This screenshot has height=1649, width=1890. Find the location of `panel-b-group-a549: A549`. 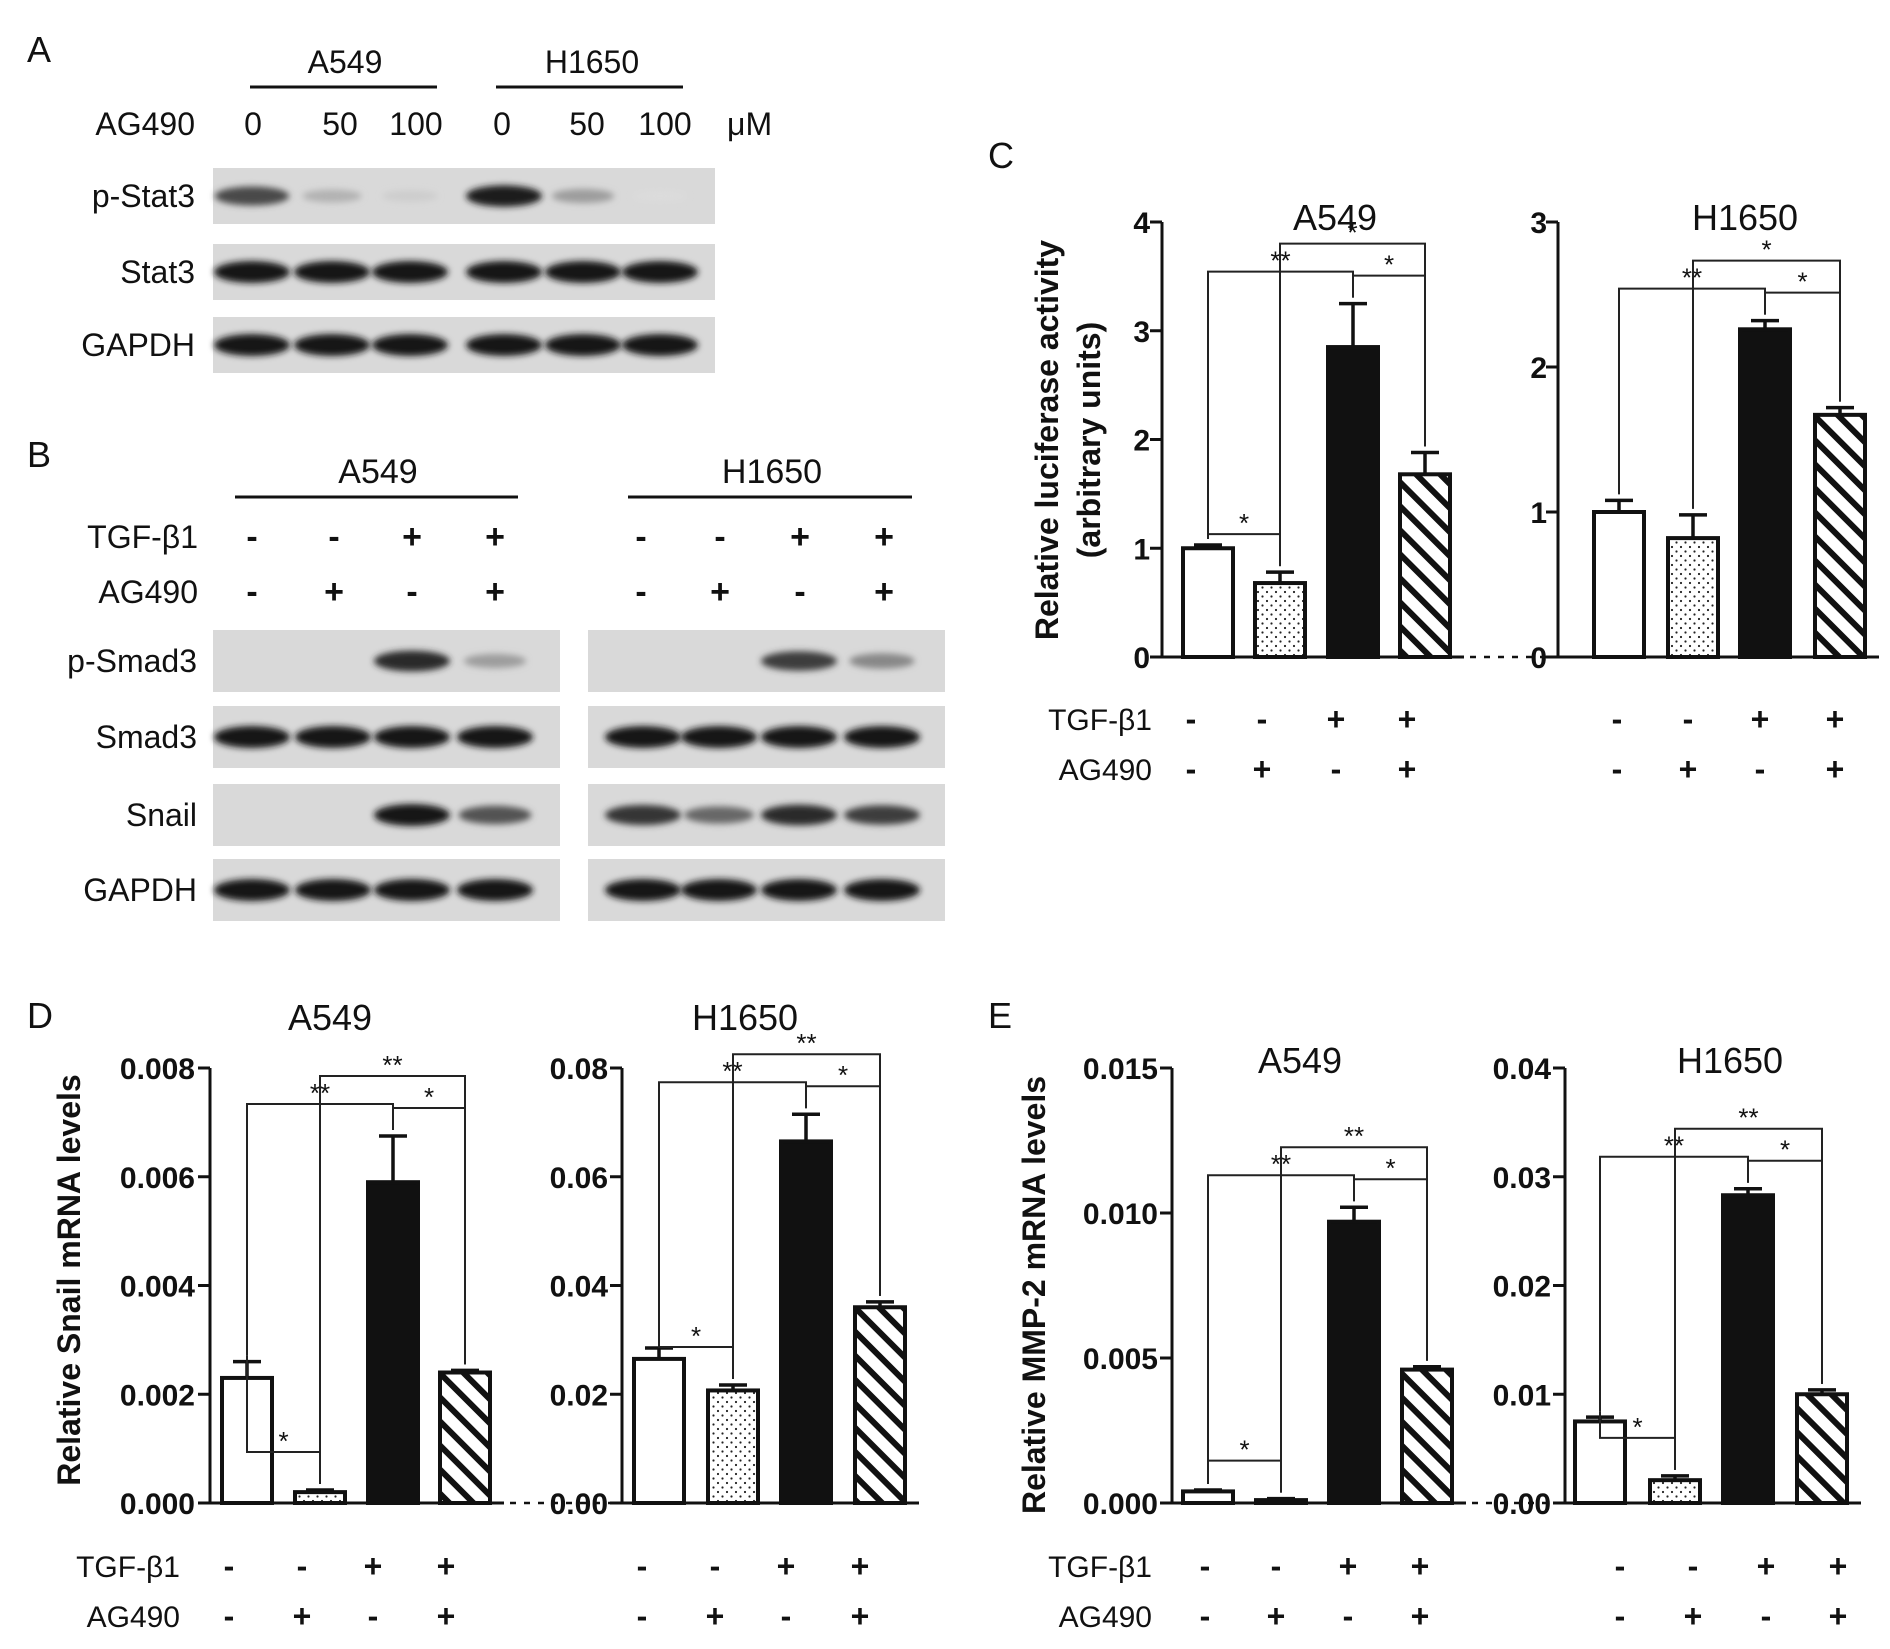

panel-b-group-a549: A549 is located at coordinates (377, 472).